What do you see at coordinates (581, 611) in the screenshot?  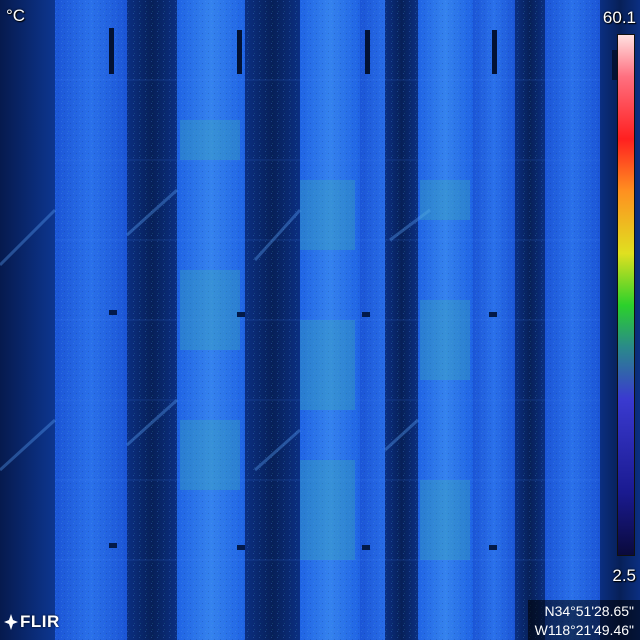 I see `gps-latitude: N34°51'28.65"` at bounding box center [581, 611].